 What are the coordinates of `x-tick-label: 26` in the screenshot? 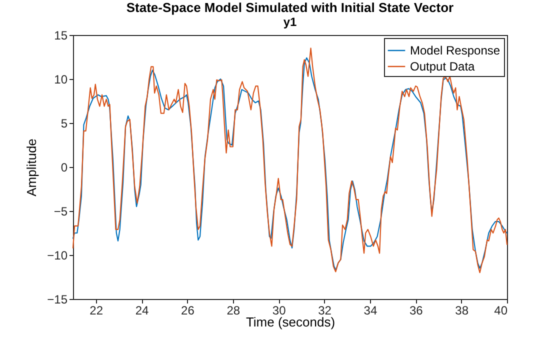 It's located at (188, 311).